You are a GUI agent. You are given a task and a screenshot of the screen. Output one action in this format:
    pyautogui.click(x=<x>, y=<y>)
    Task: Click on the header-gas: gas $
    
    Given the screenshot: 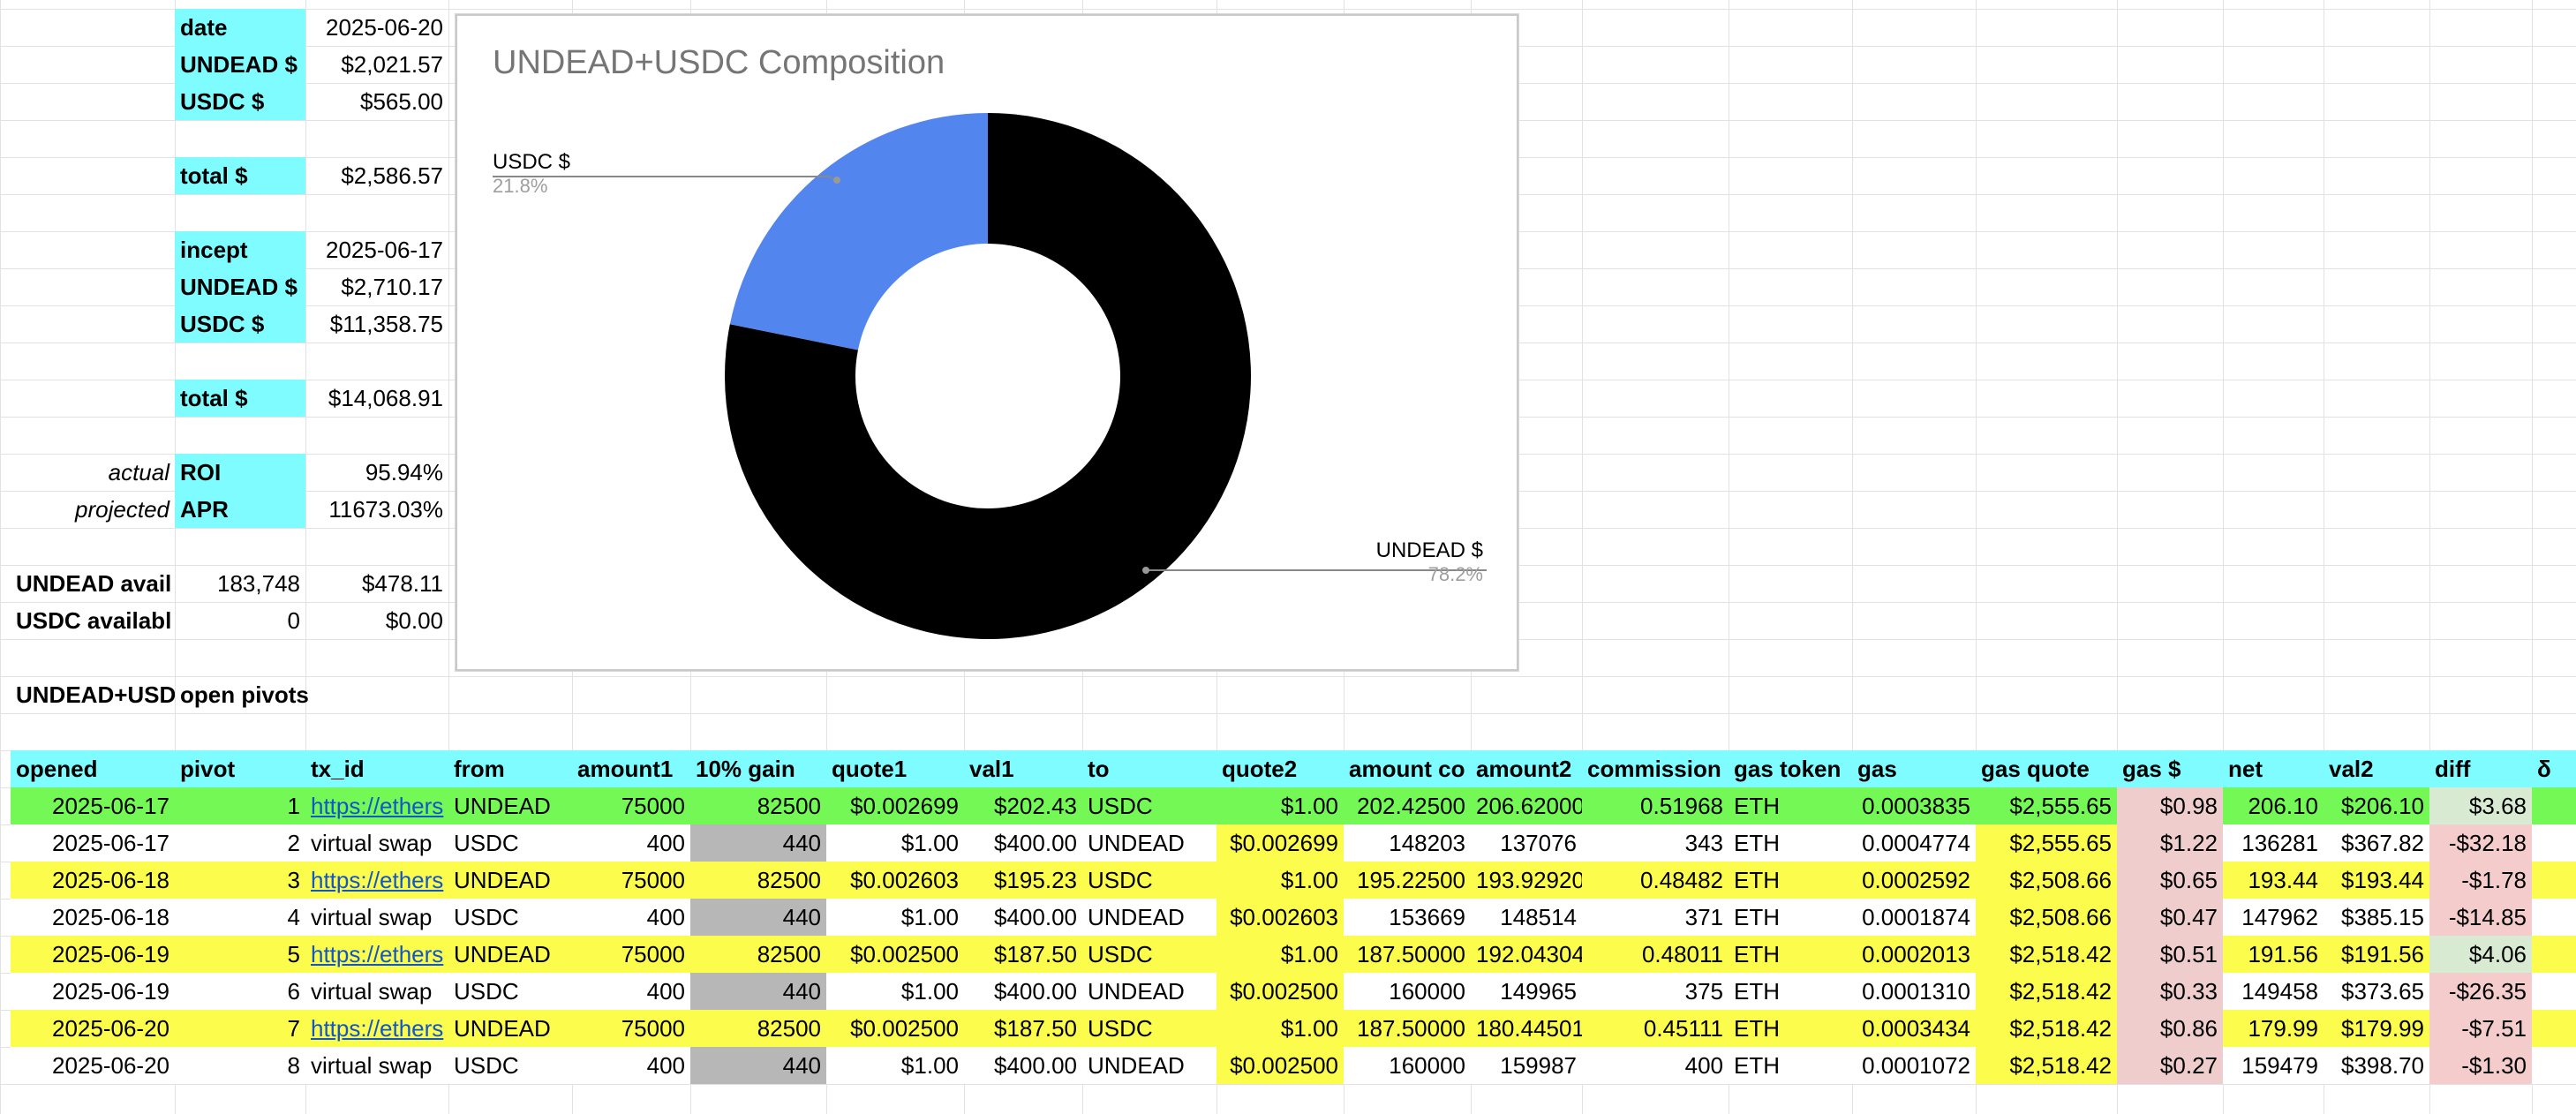 What is the action you would take?
    pyautogui.click(x=2170, y=768)
    